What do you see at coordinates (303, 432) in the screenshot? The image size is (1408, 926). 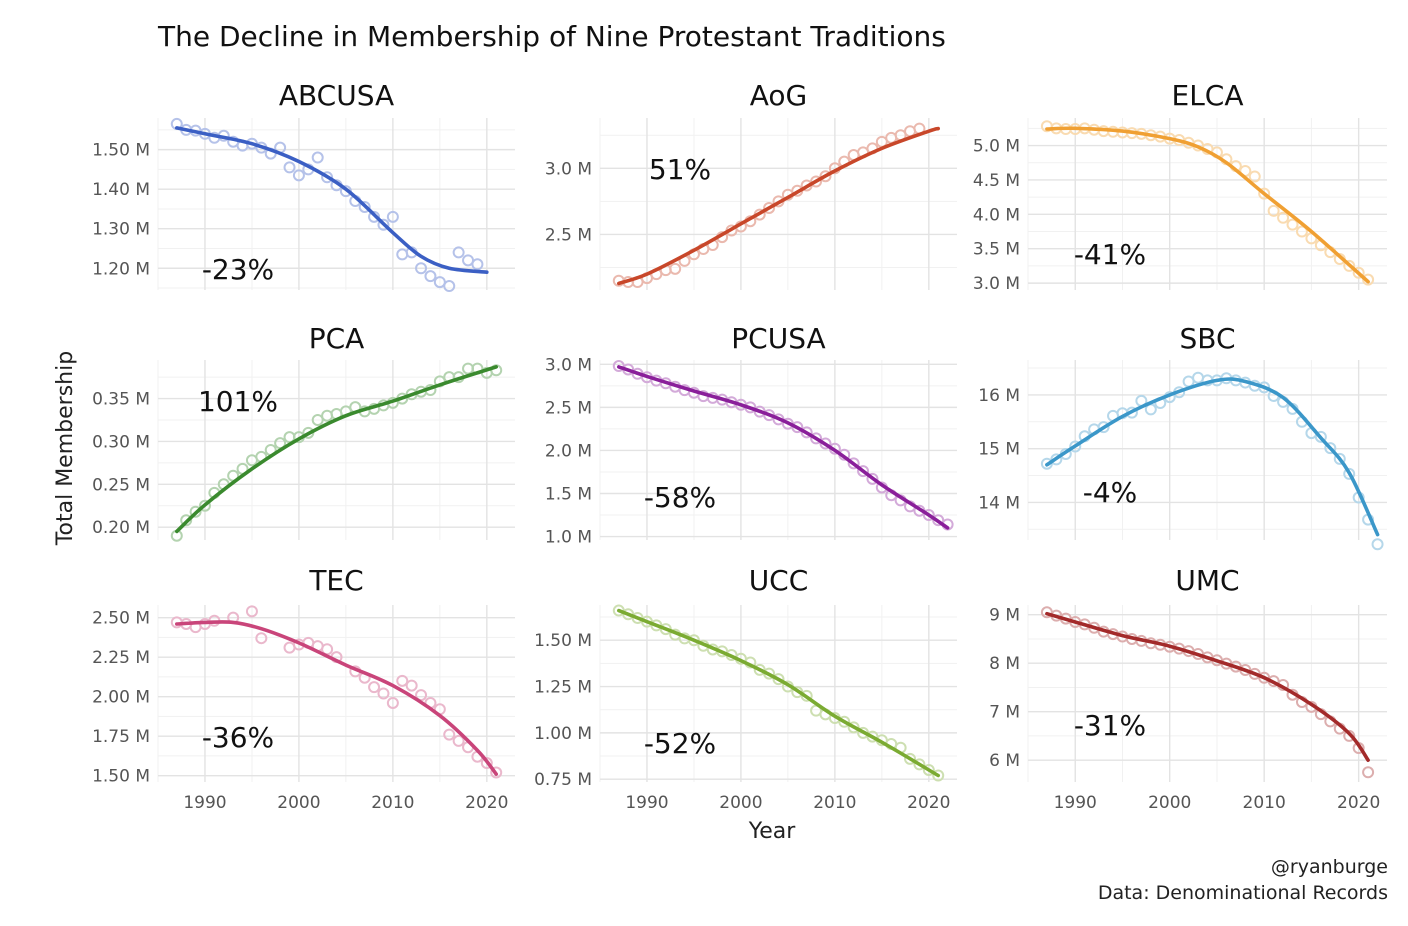 I see `panel-pca: 0.20 M 0.25 M 0.30 M 0.35 M PCA 101%` at bounding box center [303, 432].